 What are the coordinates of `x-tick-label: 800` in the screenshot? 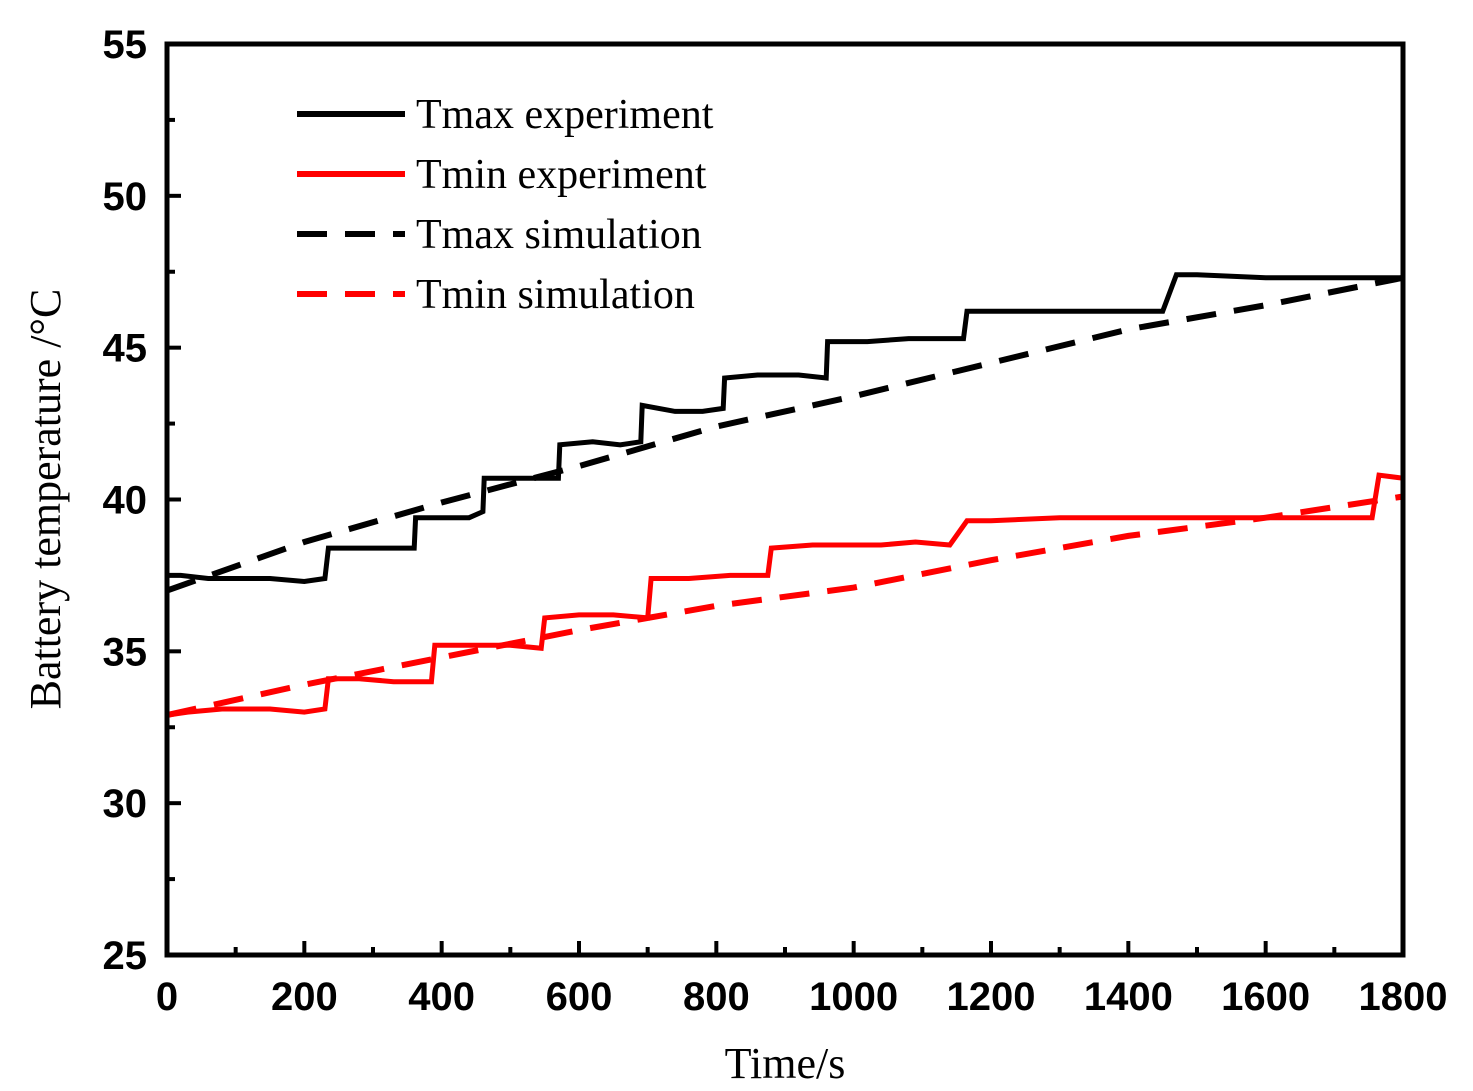 It's located at (716, 997).